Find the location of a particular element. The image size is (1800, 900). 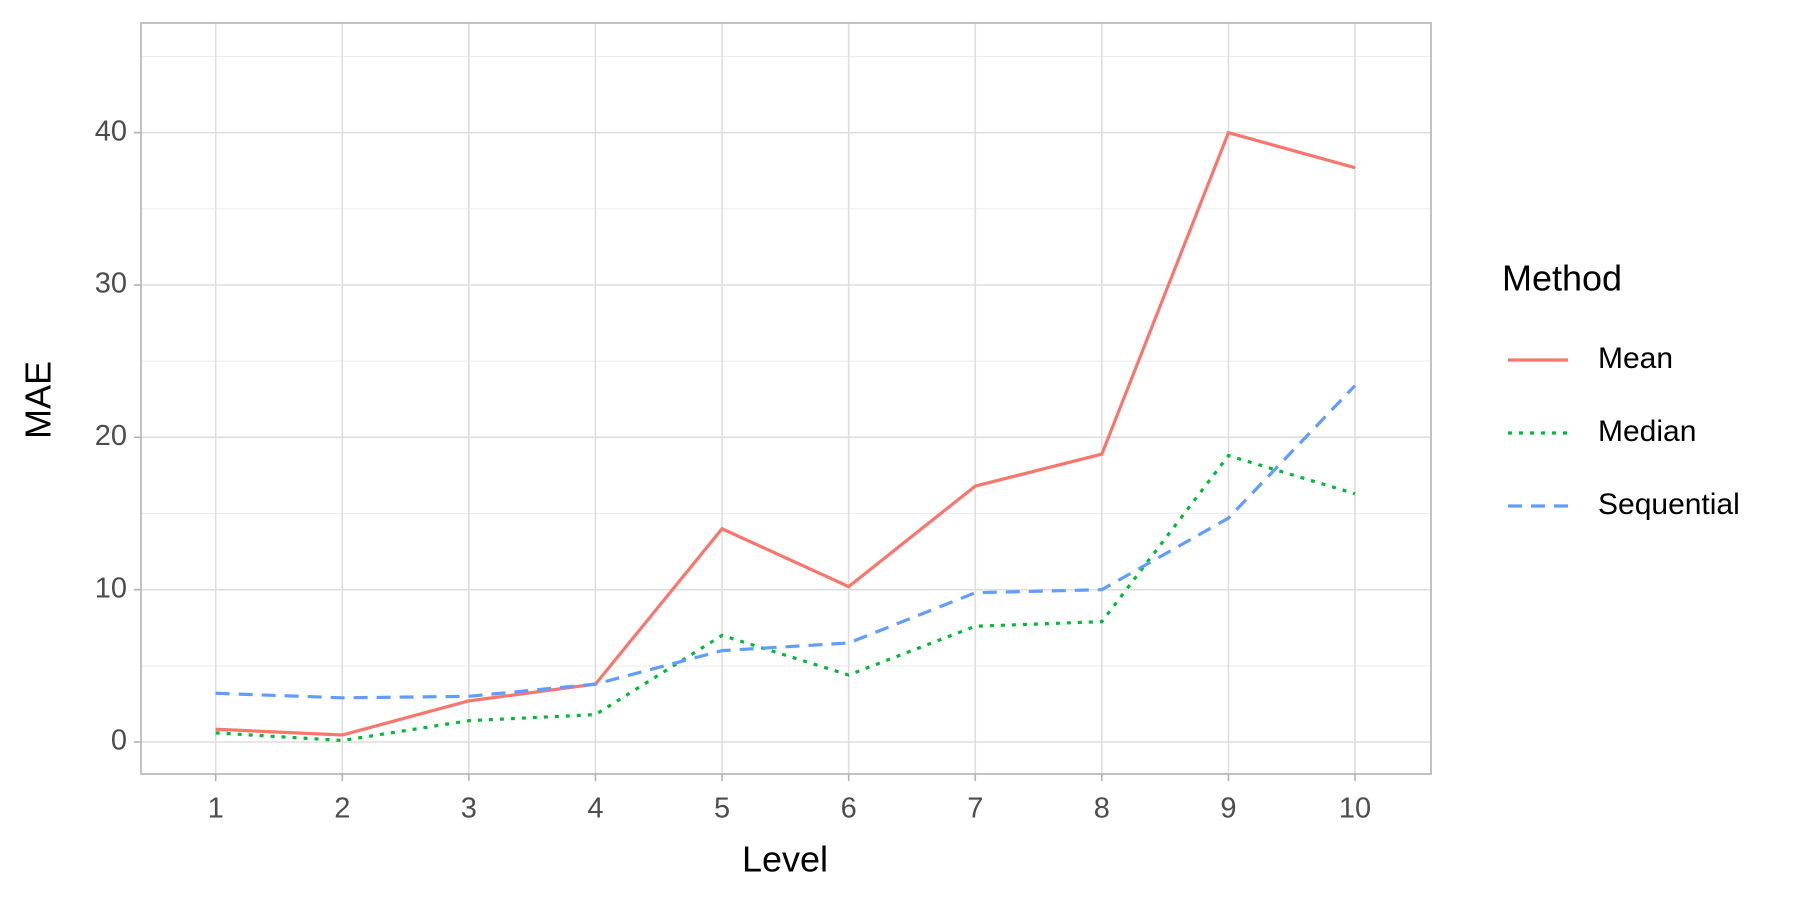

legend-label: Mean is located at coordinates (1635, 358).